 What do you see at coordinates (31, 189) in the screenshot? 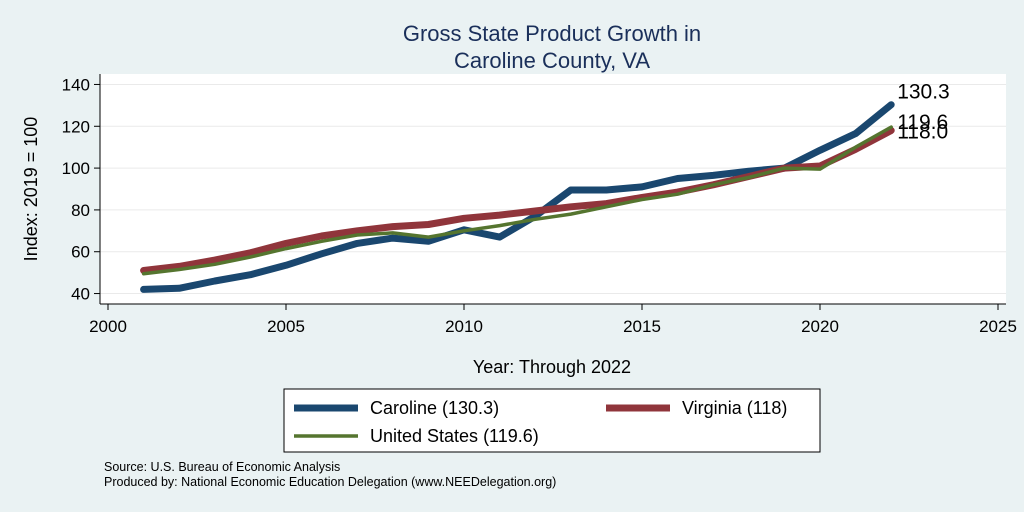
I see `y-axis-label: Index: 2019 = 100` at bounding box center [31, 189].